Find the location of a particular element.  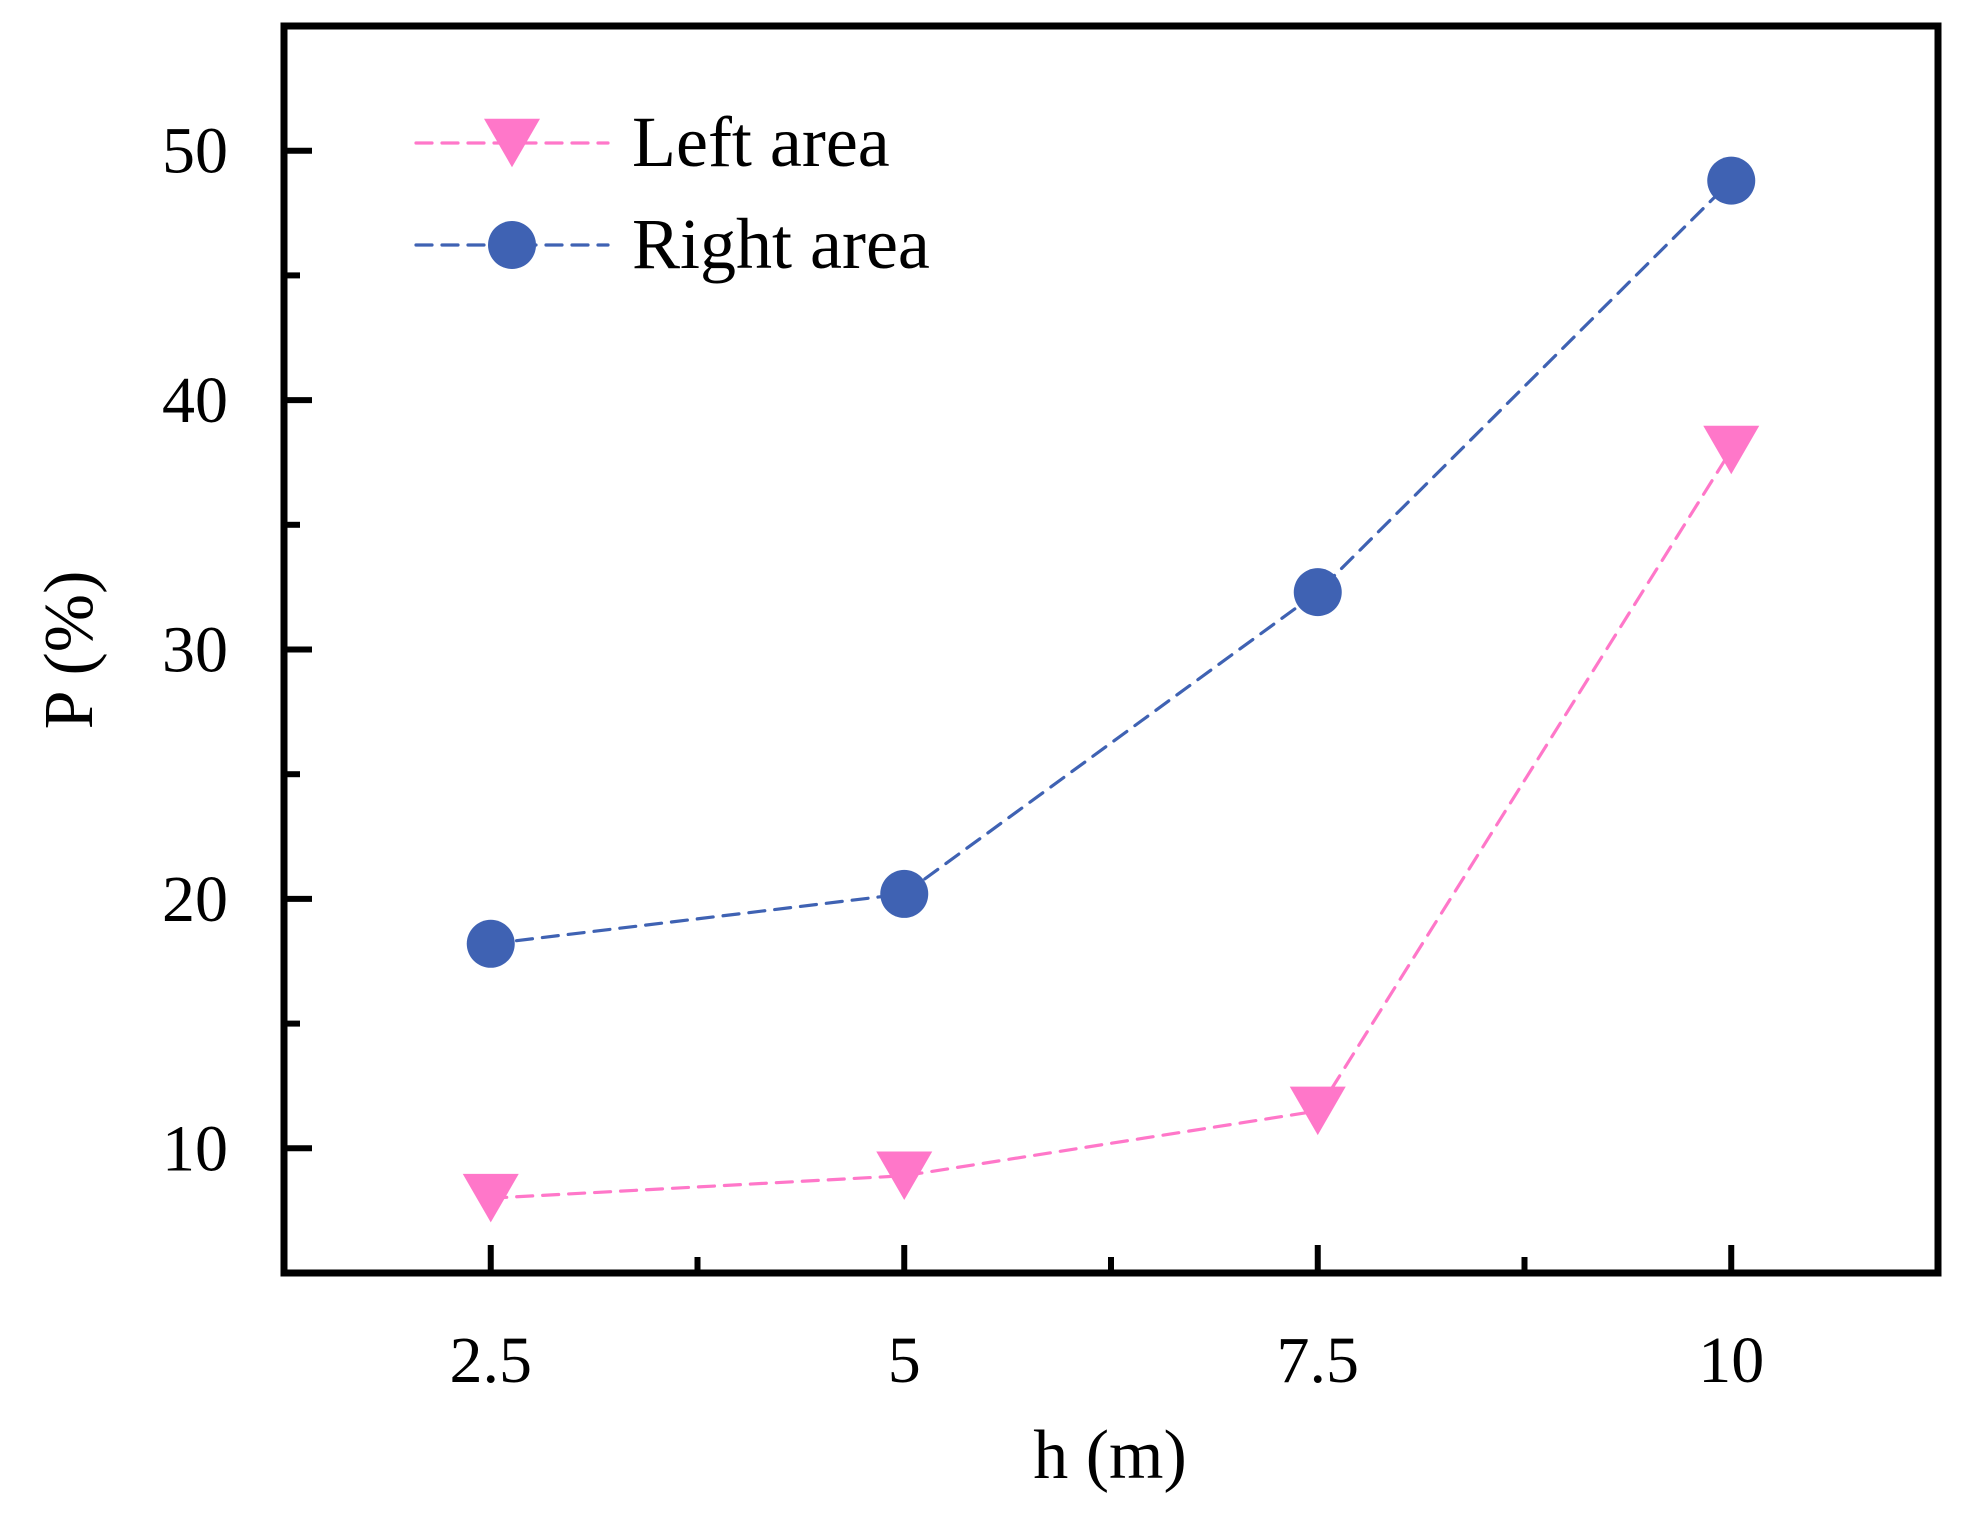

legend-right-area-marker is located at coordinates (512, 245).